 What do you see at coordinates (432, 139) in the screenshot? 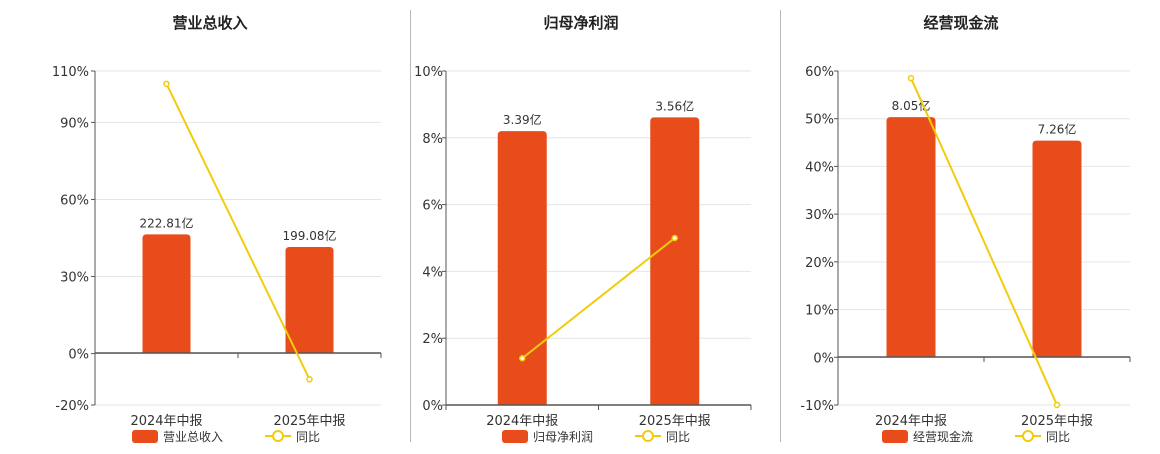
I see `y-tick-label: 8%` at bounding box center [432, 139].